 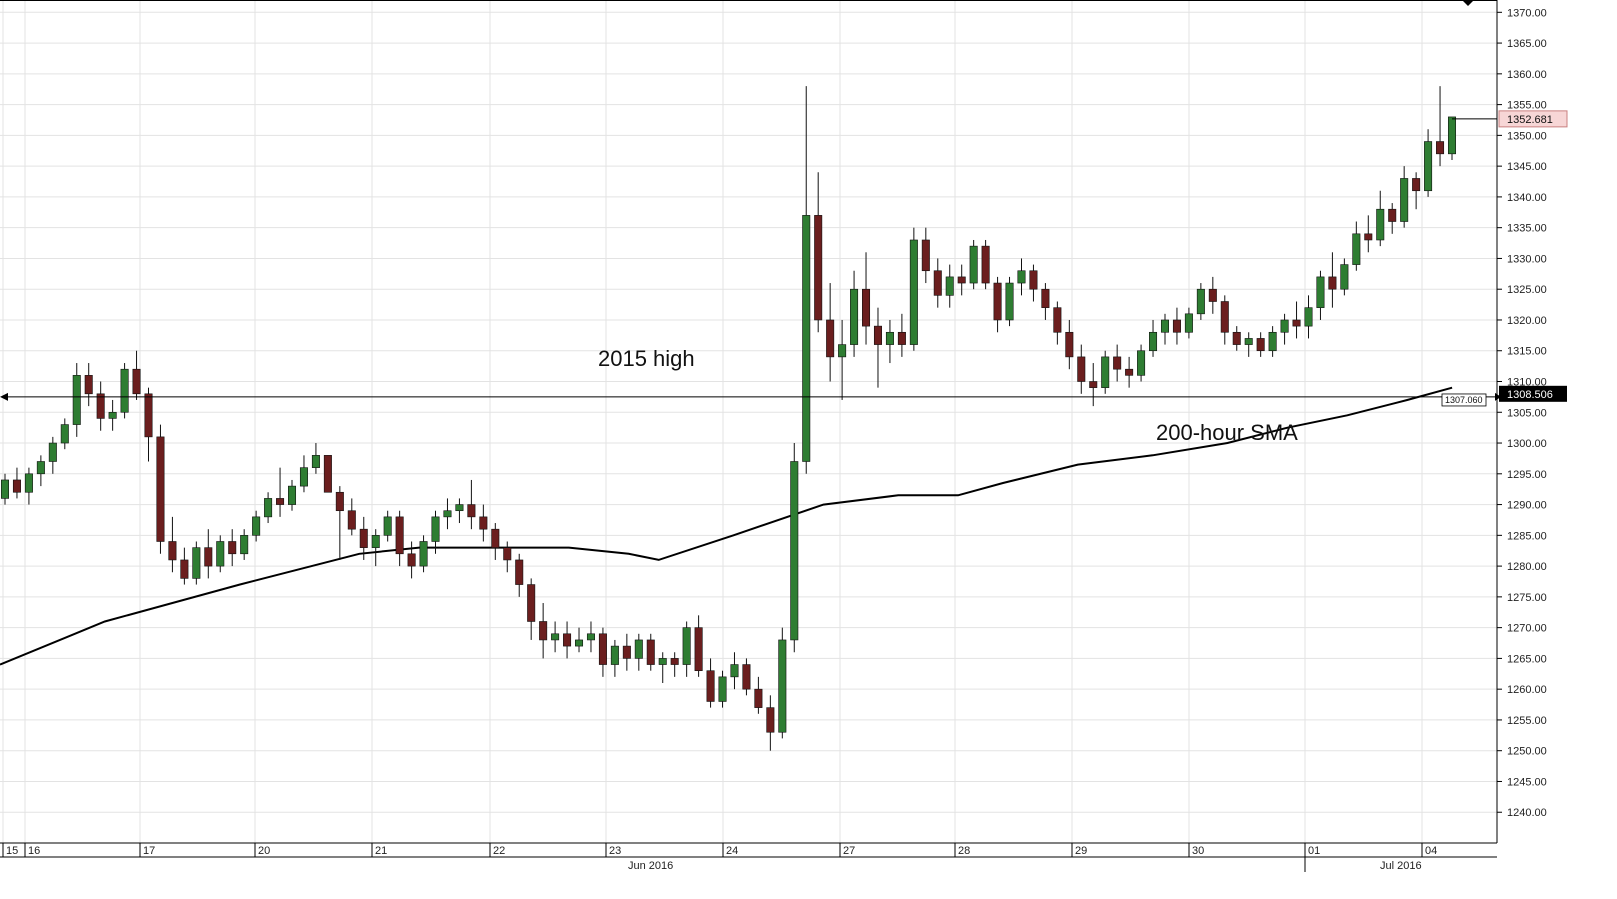 What do you see at coordinates (1527, 198) in the screenshot?
I see `y-tick-label: 1340.00` at bounding box center [1527, 198].